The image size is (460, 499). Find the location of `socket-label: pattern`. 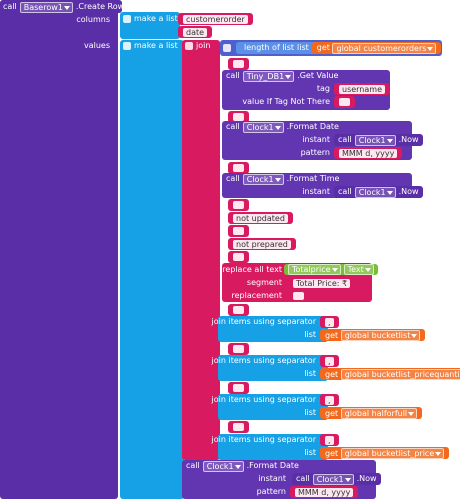

socket-label: pattern is located at coordinates (271, 491).